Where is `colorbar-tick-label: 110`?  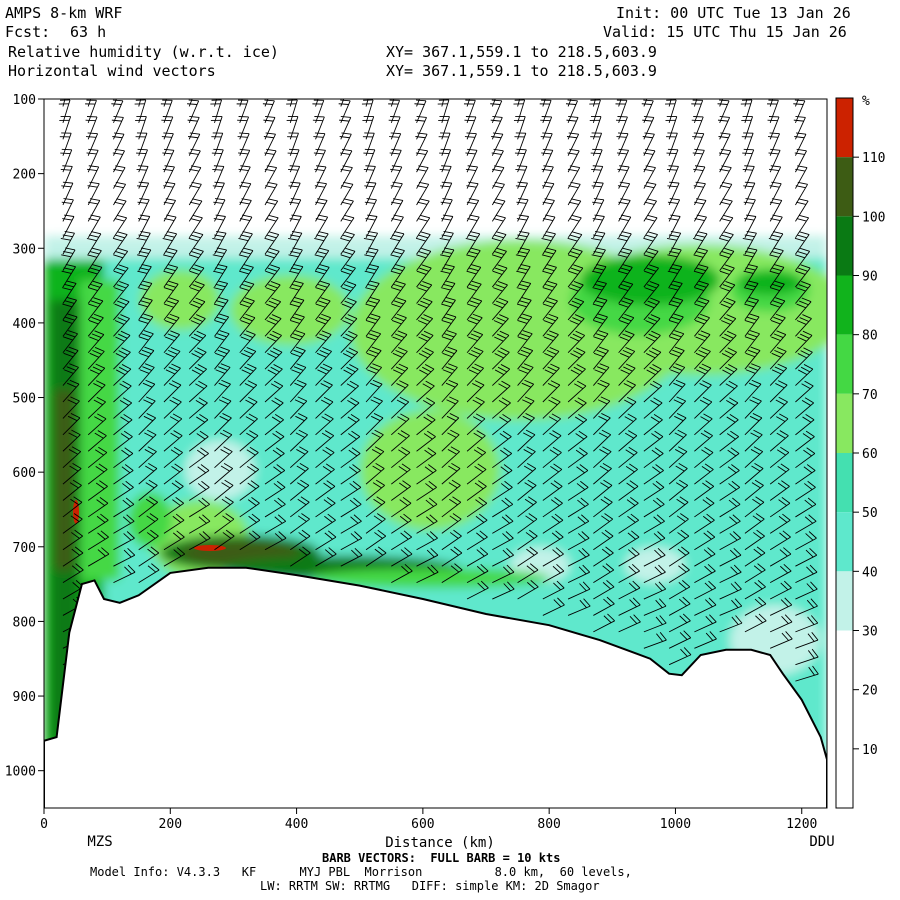
colorbar-tick-label: 110 is located at coordinates (873, 158).